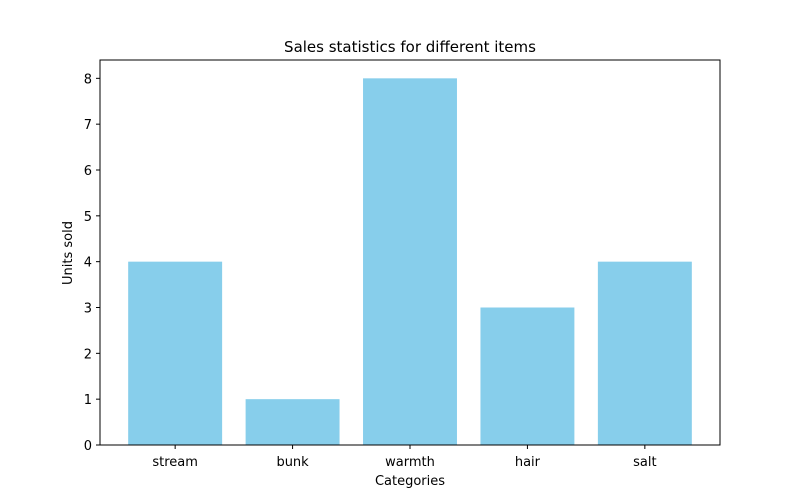 The width and height of the screenshot is (800, 500). I want to click on x-tick-label-stream: stream, so click(175, 462).